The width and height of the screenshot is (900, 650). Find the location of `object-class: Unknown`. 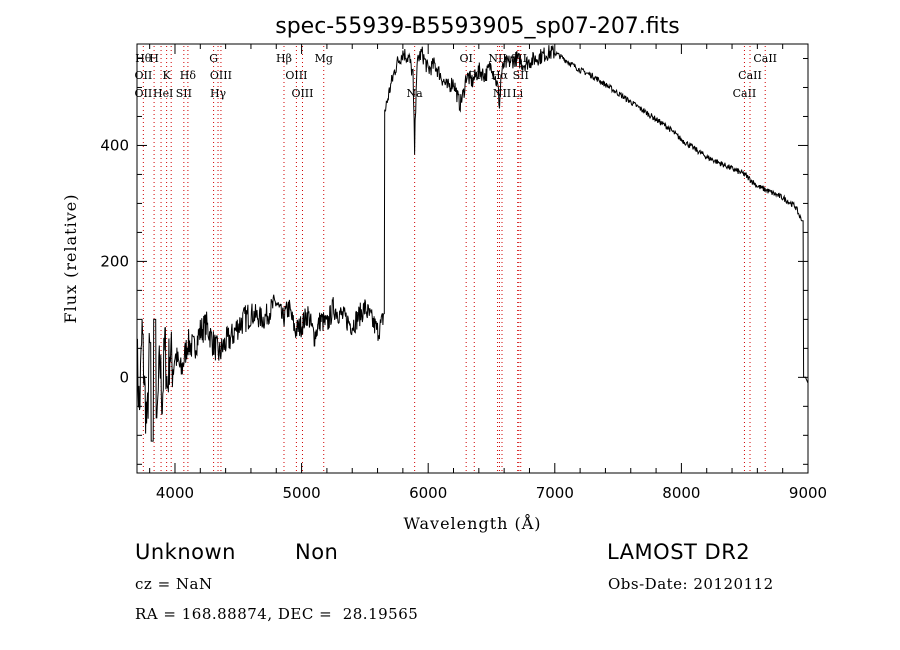

object-class: Unknown is located at coordinates (185, 552).